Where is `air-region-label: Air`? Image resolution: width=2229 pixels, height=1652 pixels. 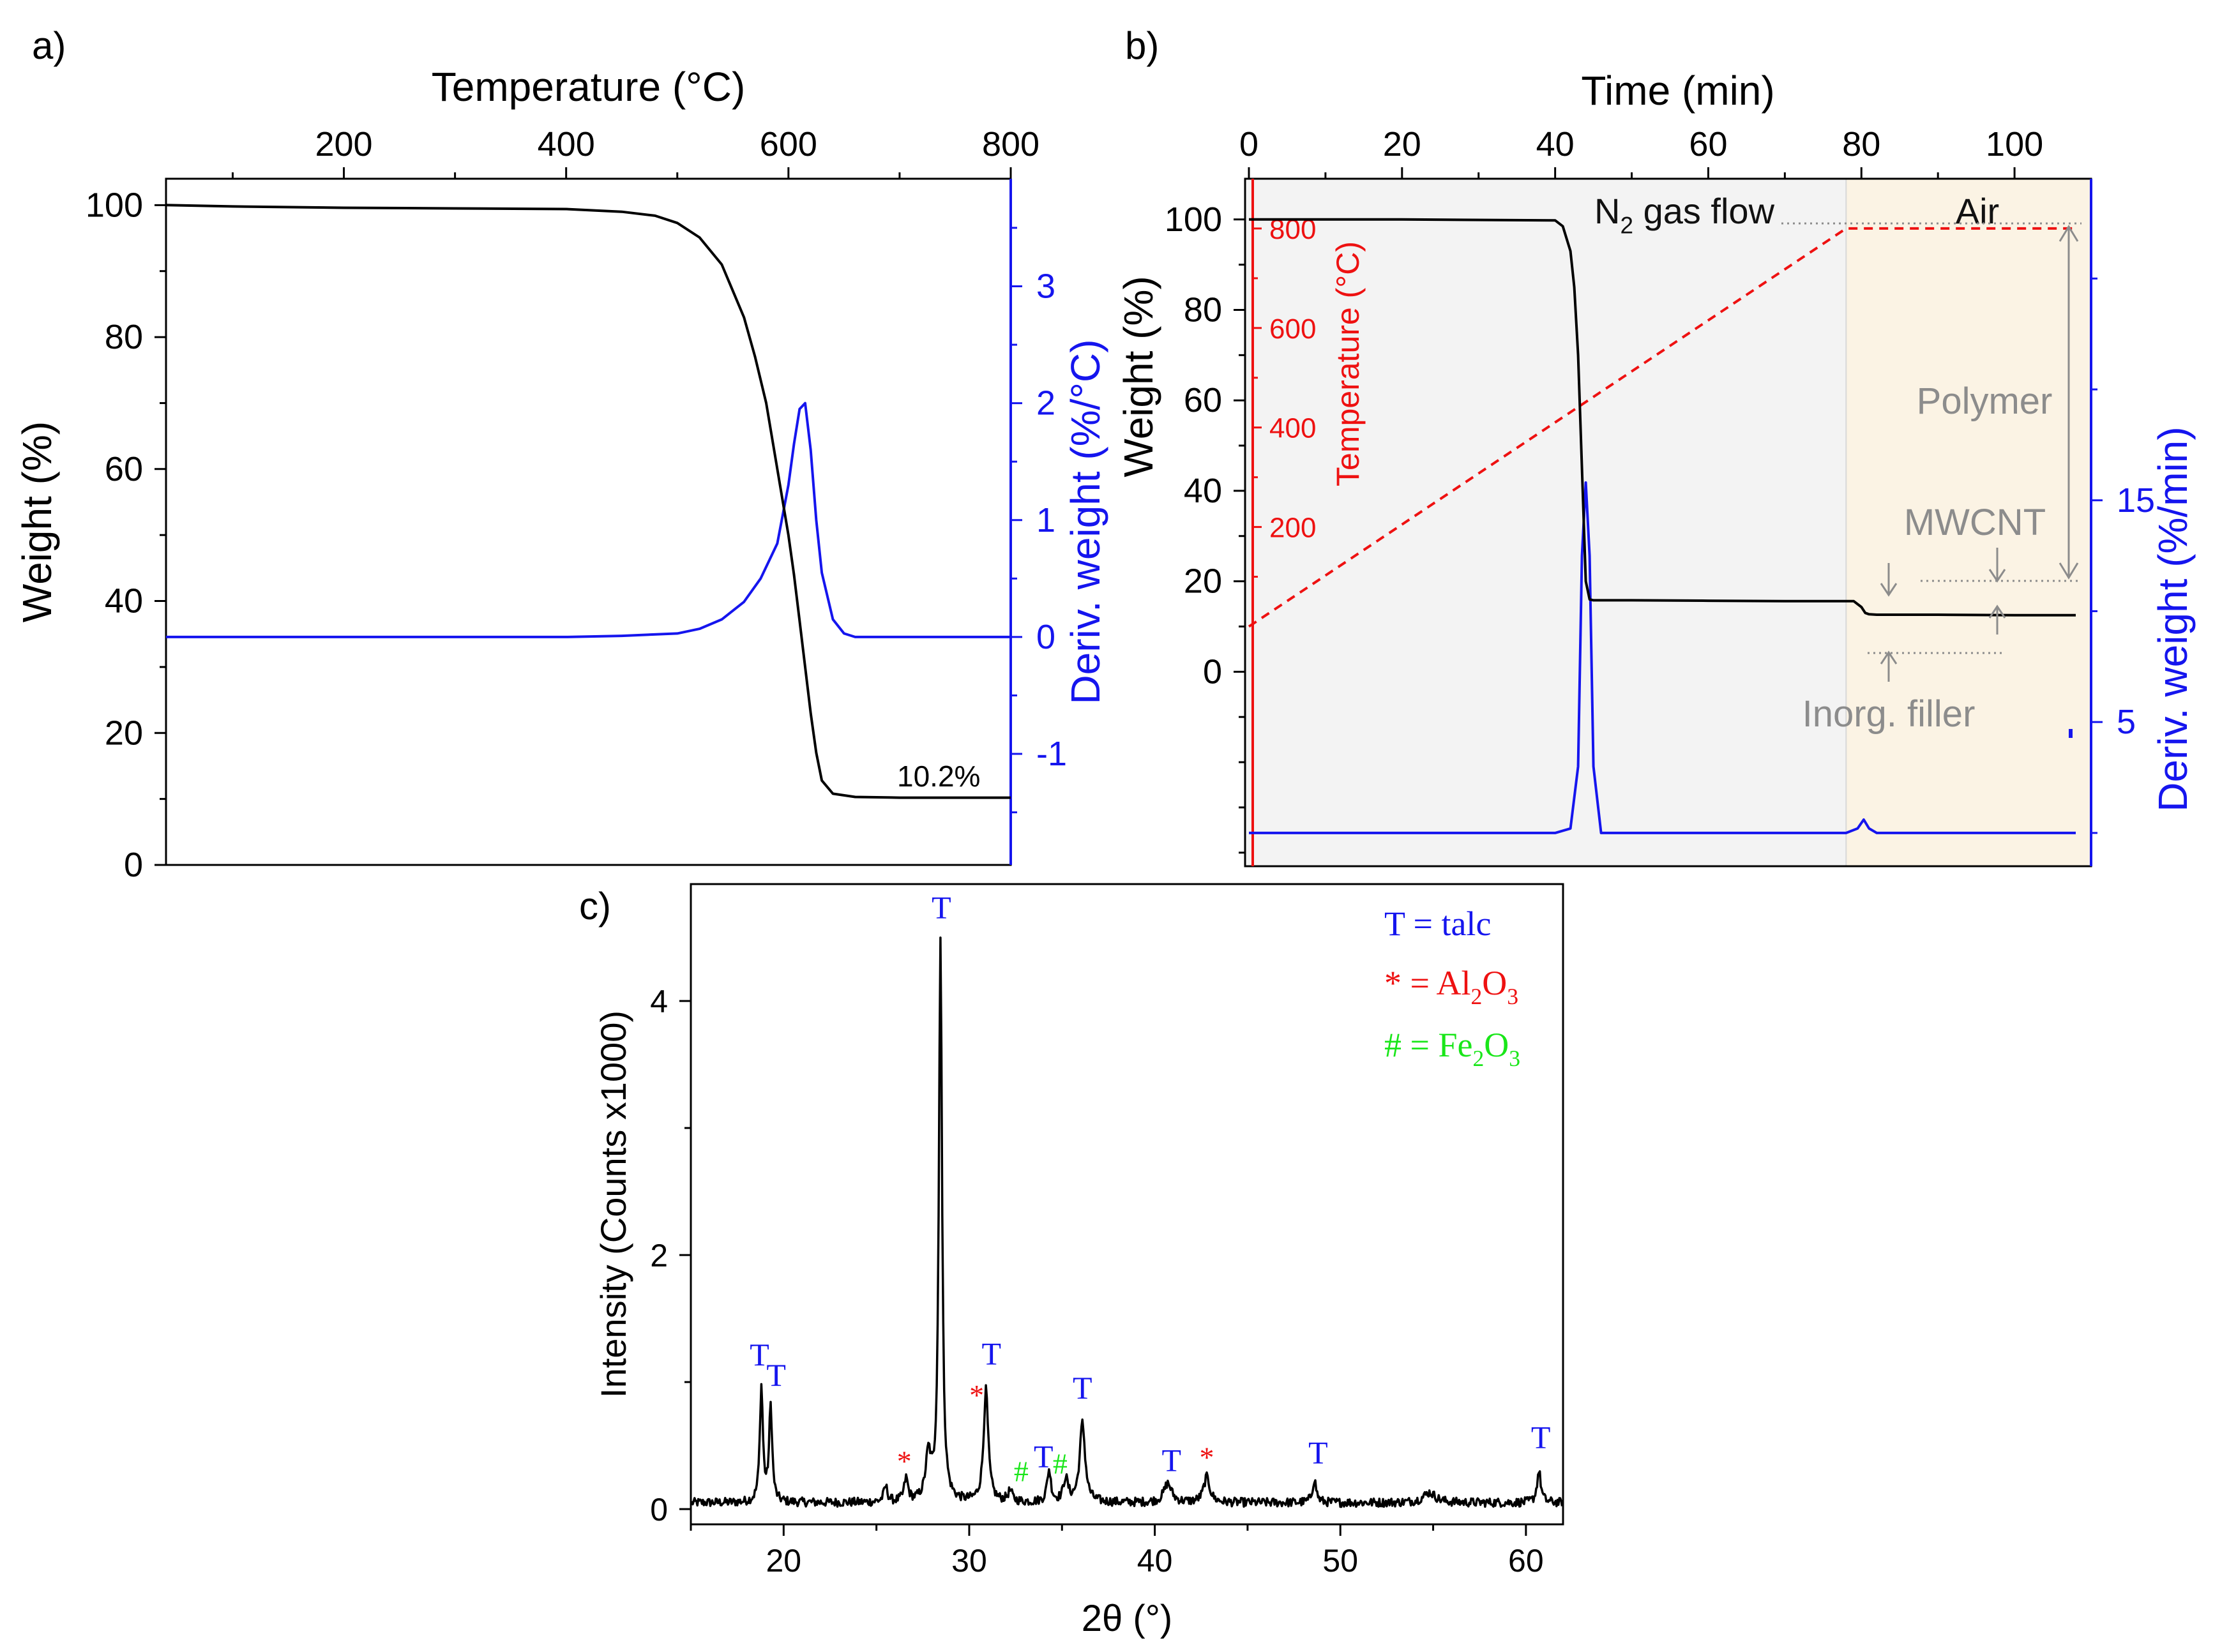 air-region-label: Air is located at coordinates (1977, 211).